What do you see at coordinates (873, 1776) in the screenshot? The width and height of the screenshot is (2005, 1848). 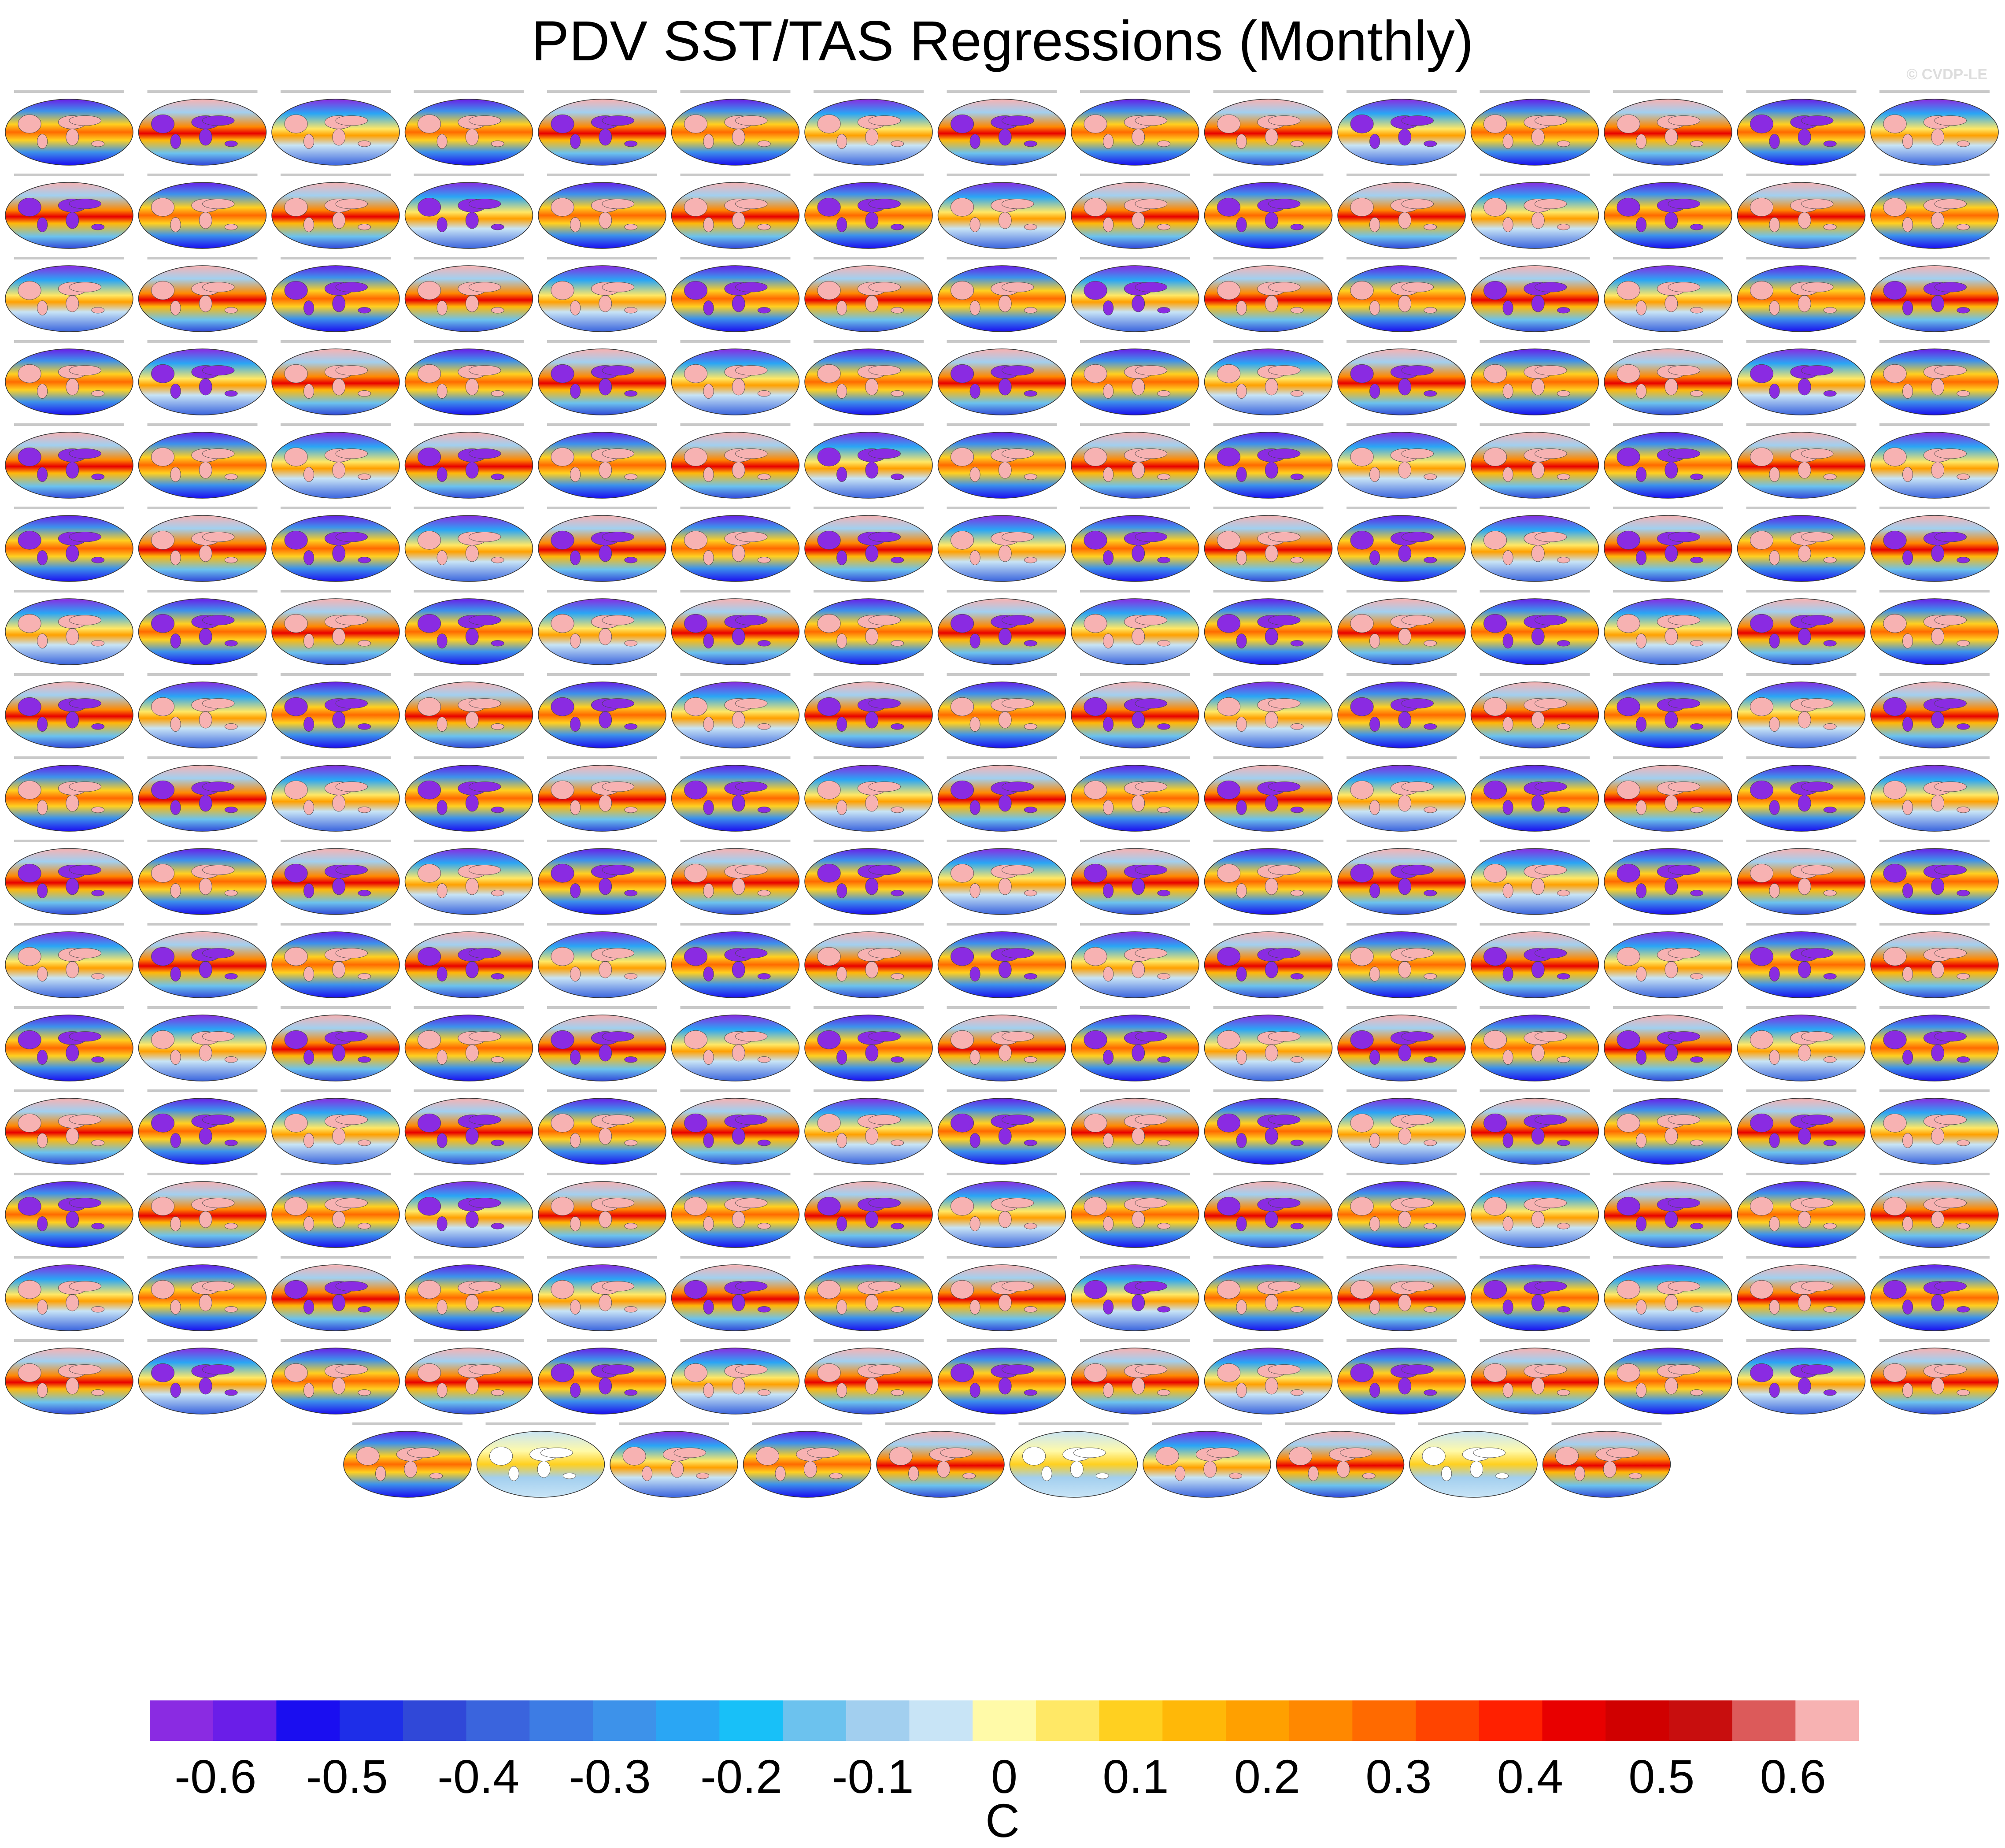 I see `colorbar-tick-label: -0.1` at bounding box center [873, 1776].